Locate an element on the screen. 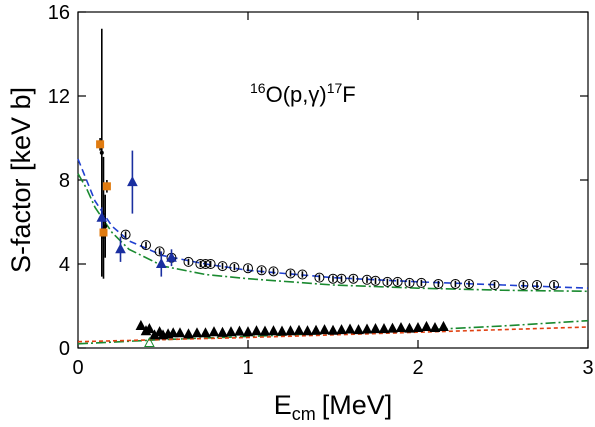 Image resolution: width=595 pixels, height=427 pixels. x-tick-label: 2 is located at coordinates (417, 368).